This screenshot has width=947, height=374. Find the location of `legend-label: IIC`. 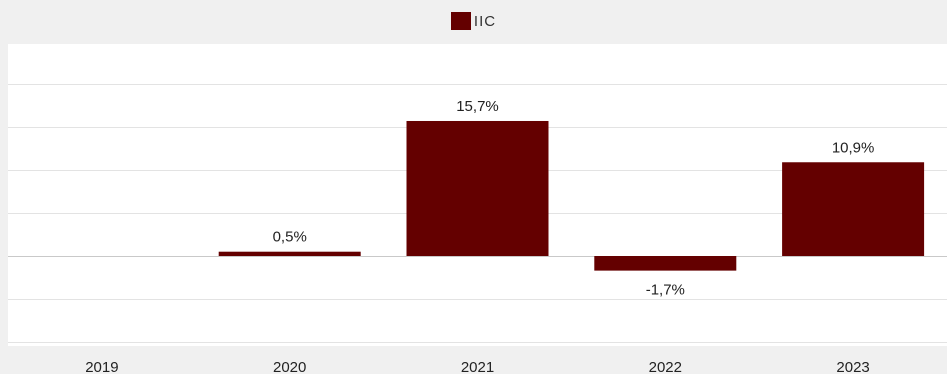

legend-label: IIC is located at coordinates (485, 21).